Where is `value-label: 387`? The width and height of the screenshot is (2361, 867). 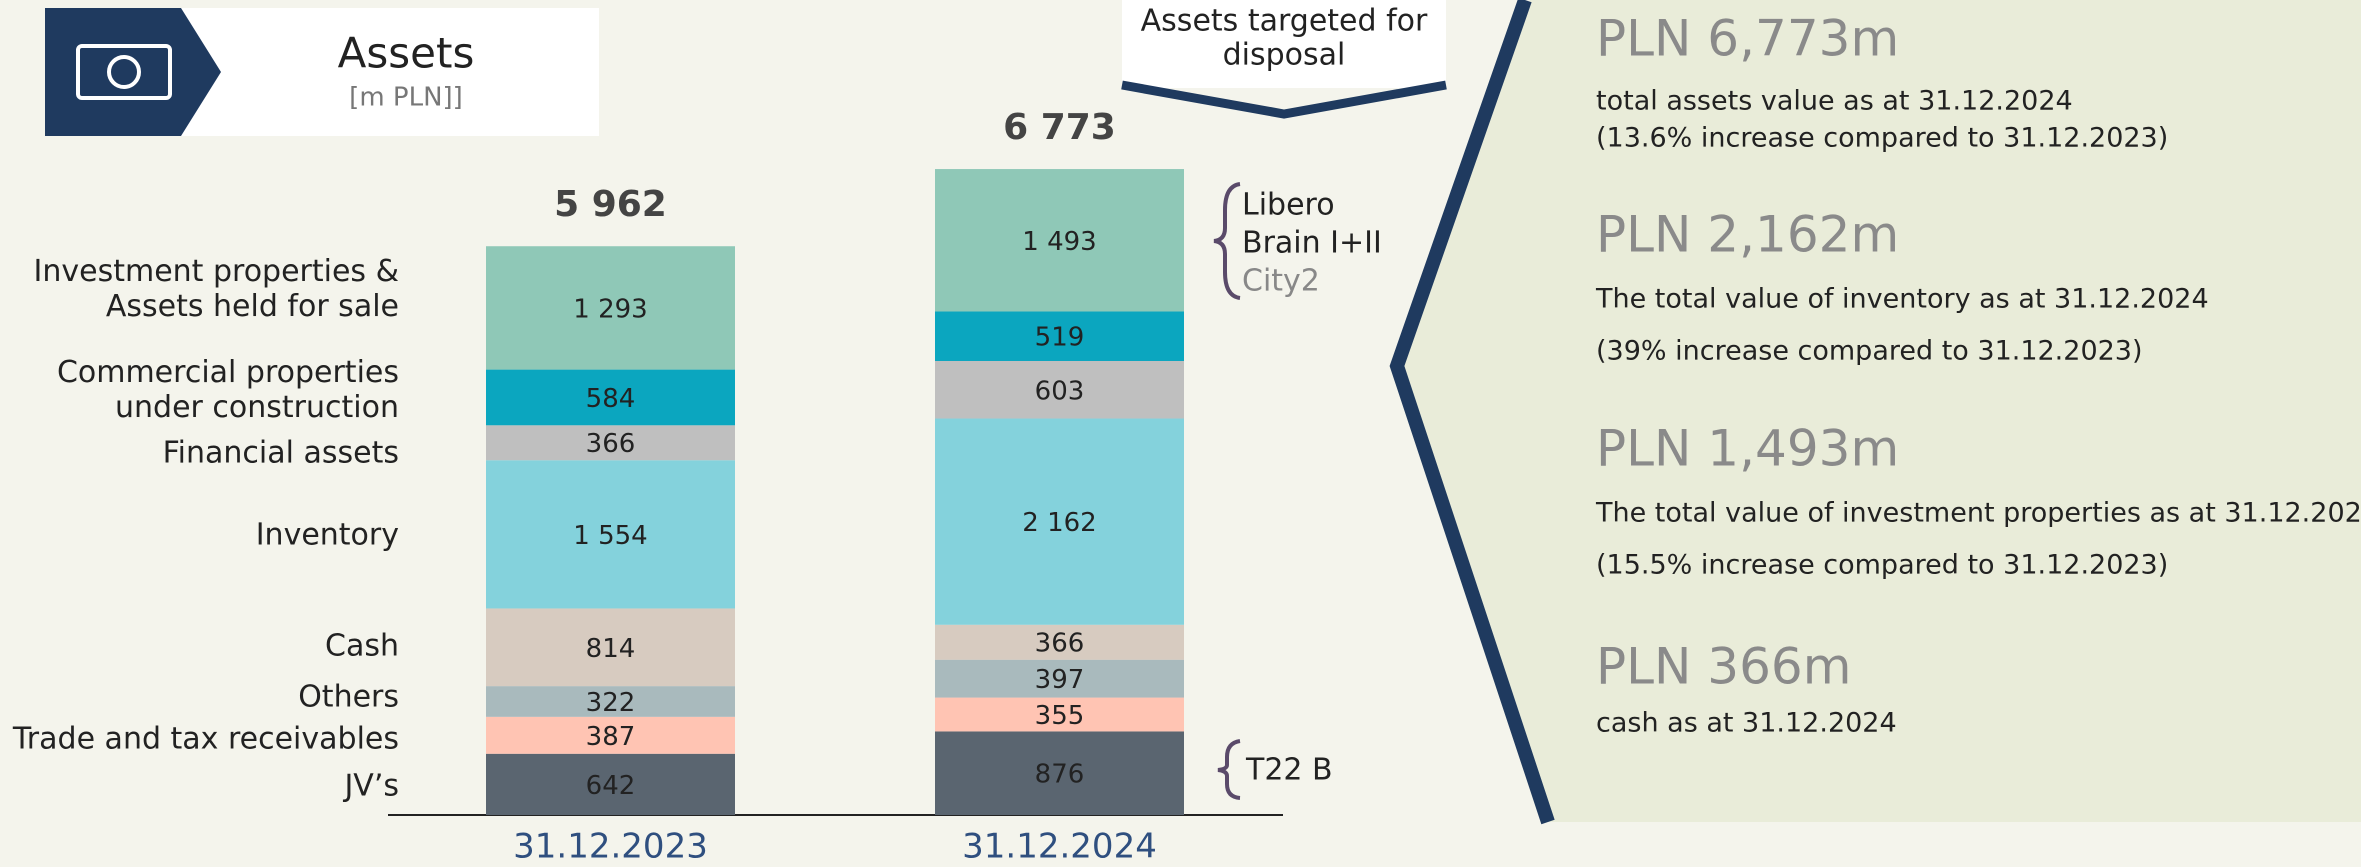
value-label: 387 is located at coordinates (611, 737).